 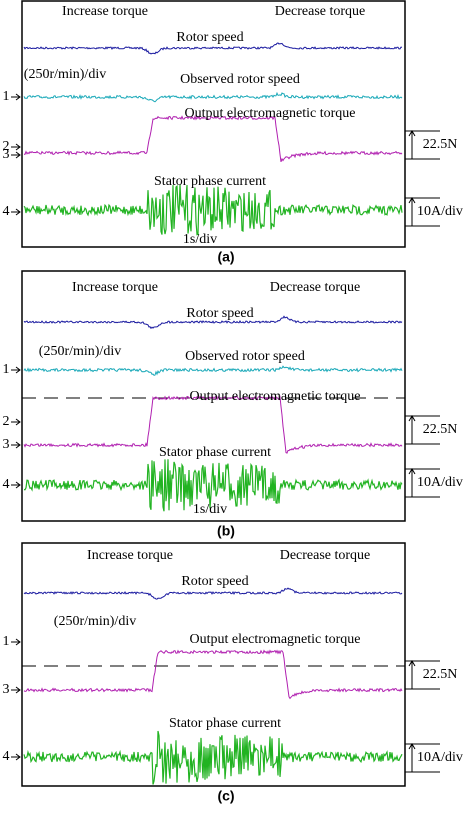 I want to click on panel-label: (b), so click(x=226, y=531).